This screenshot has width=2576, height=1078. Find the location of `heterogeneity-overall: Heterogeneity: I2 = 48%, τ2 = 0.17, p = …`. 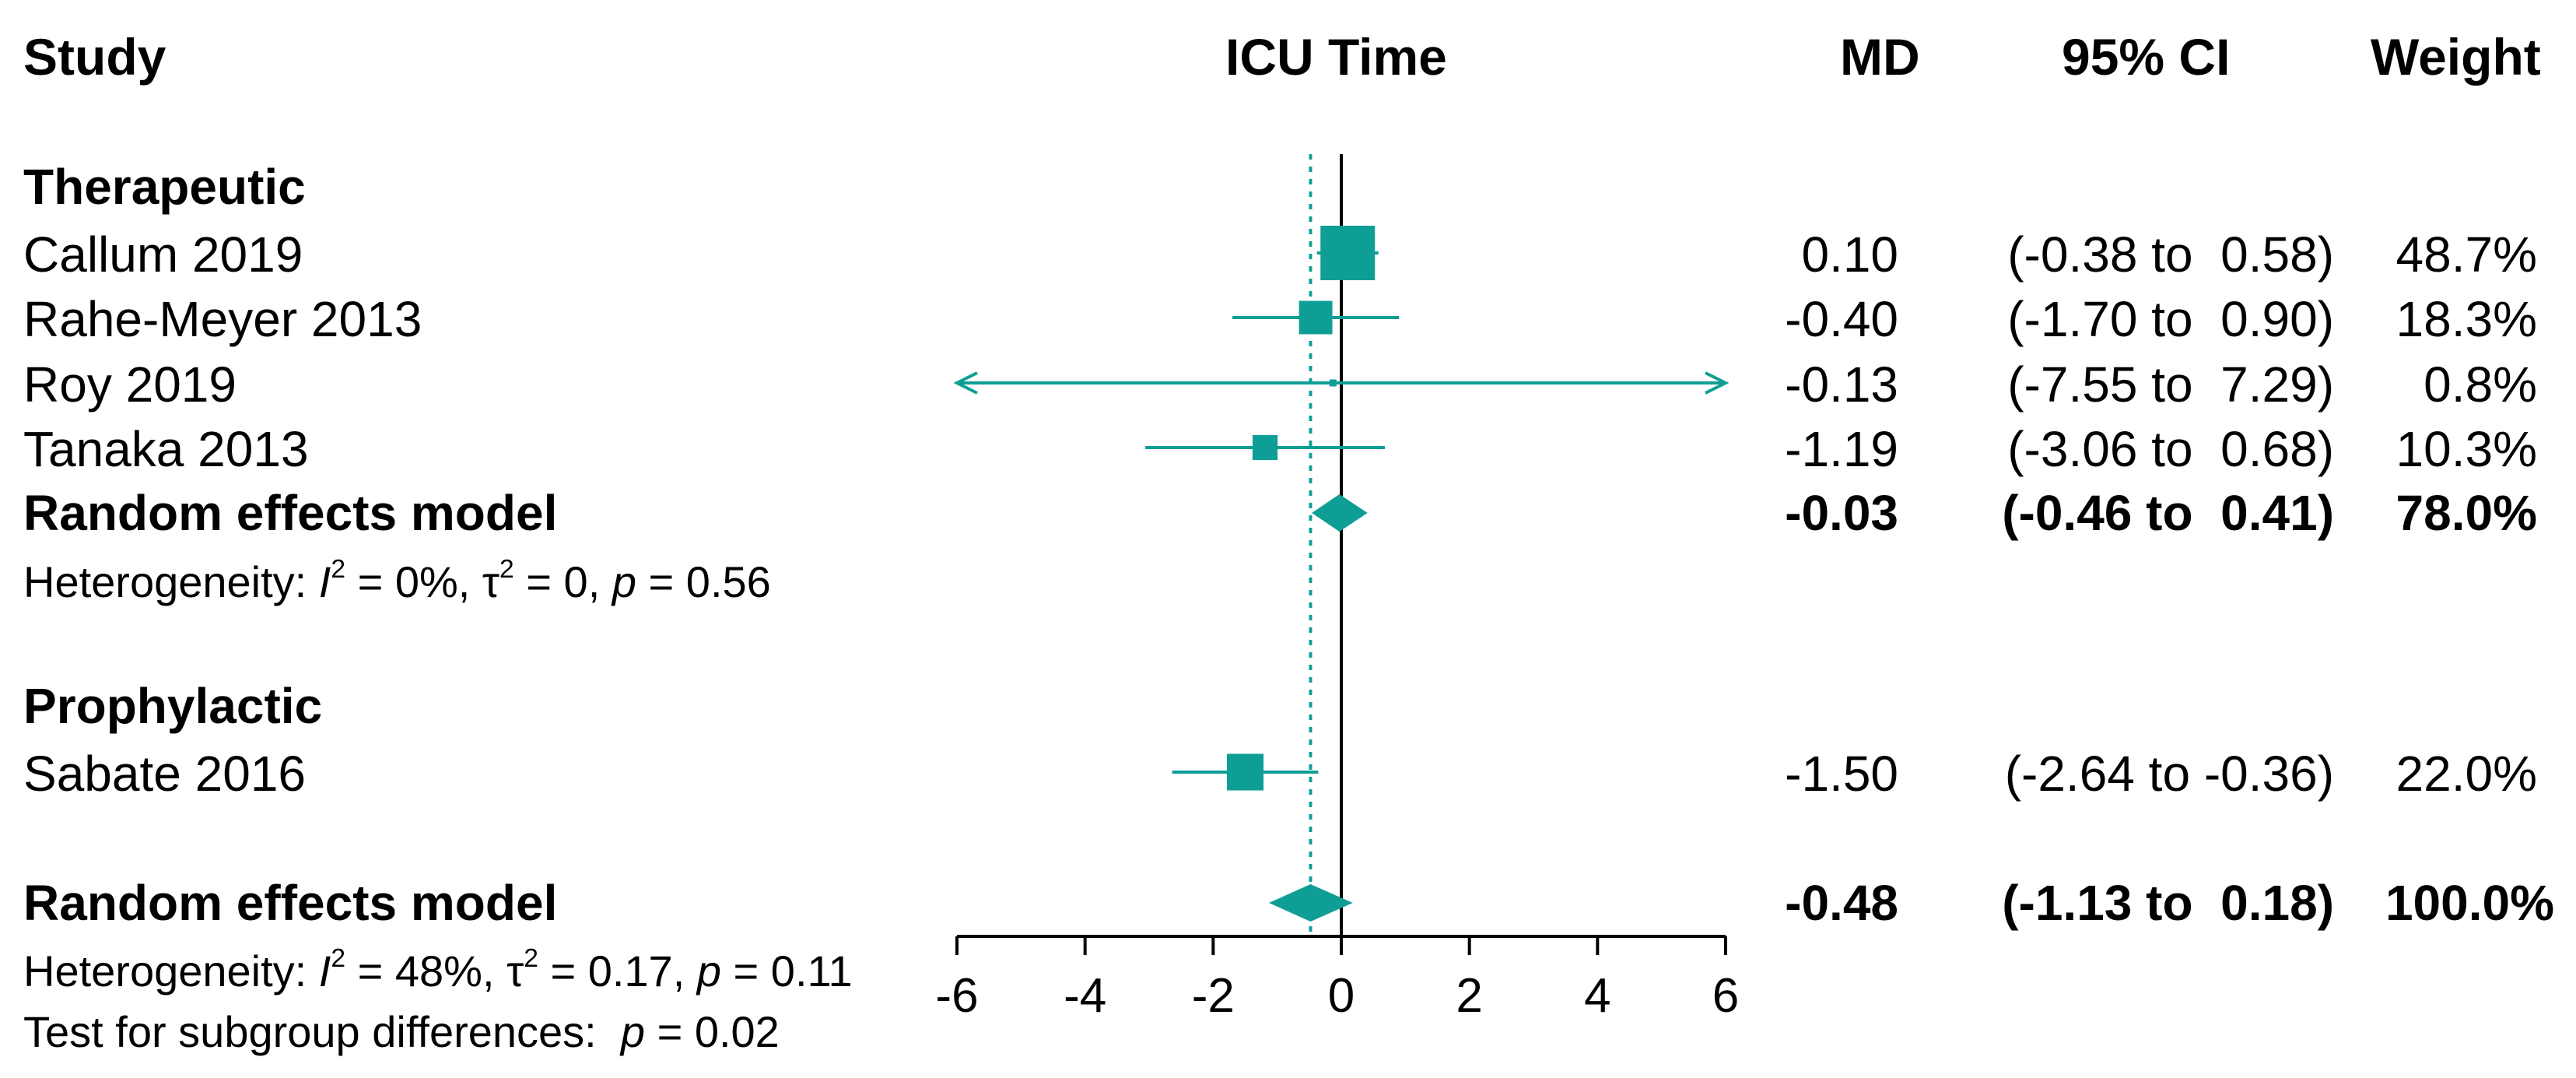

heterogeneity-overall: Heterogeneity: I2 = 48%, τ2 = 0.17, p = … is located at coordinates (438, 969).